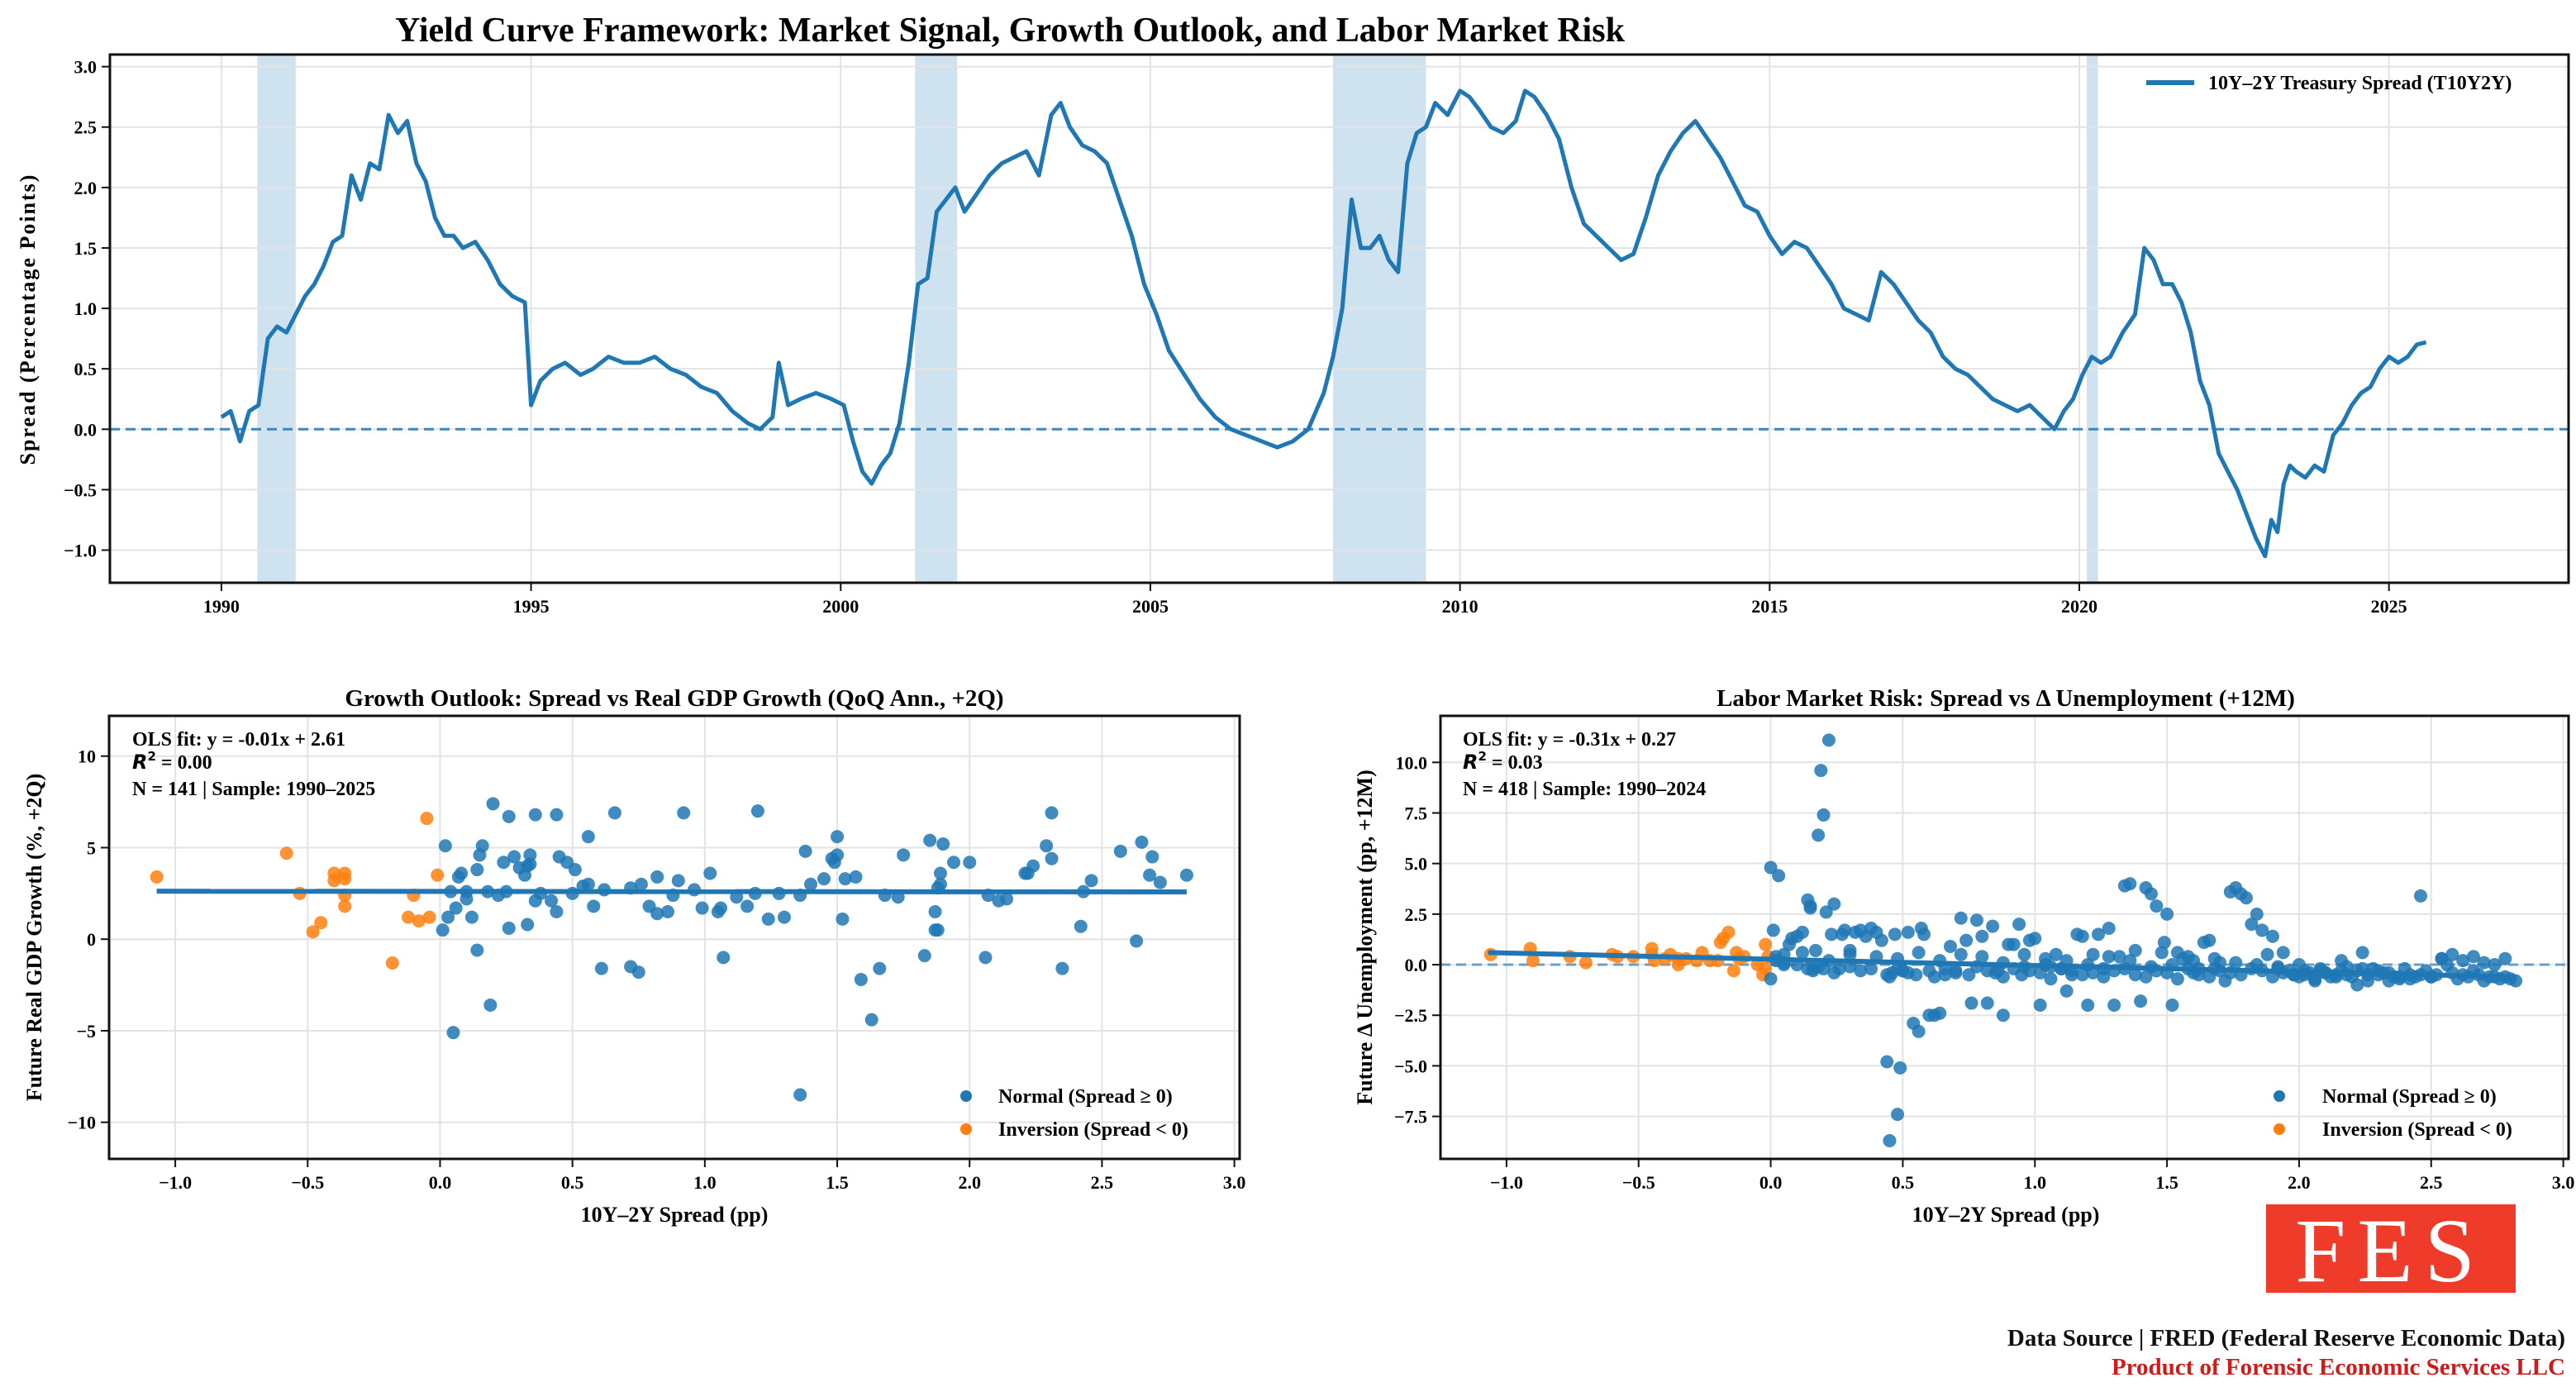 The width and height of the screenshot is (2576, 1392). Describe the element at coordinates (80, 551) in the screenshot. I see `y-tick-label: −1.0` at that location.